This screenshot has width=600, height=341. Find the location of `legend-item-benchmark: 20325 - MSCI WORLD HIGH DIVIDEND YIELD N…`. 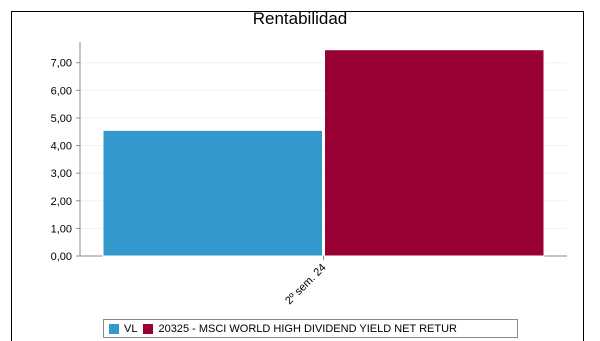

legend-item-benchmark: 20325 - MSCI WORLD HIGH DIVIDEND YIELD N… is located at coordinates (300, 329).